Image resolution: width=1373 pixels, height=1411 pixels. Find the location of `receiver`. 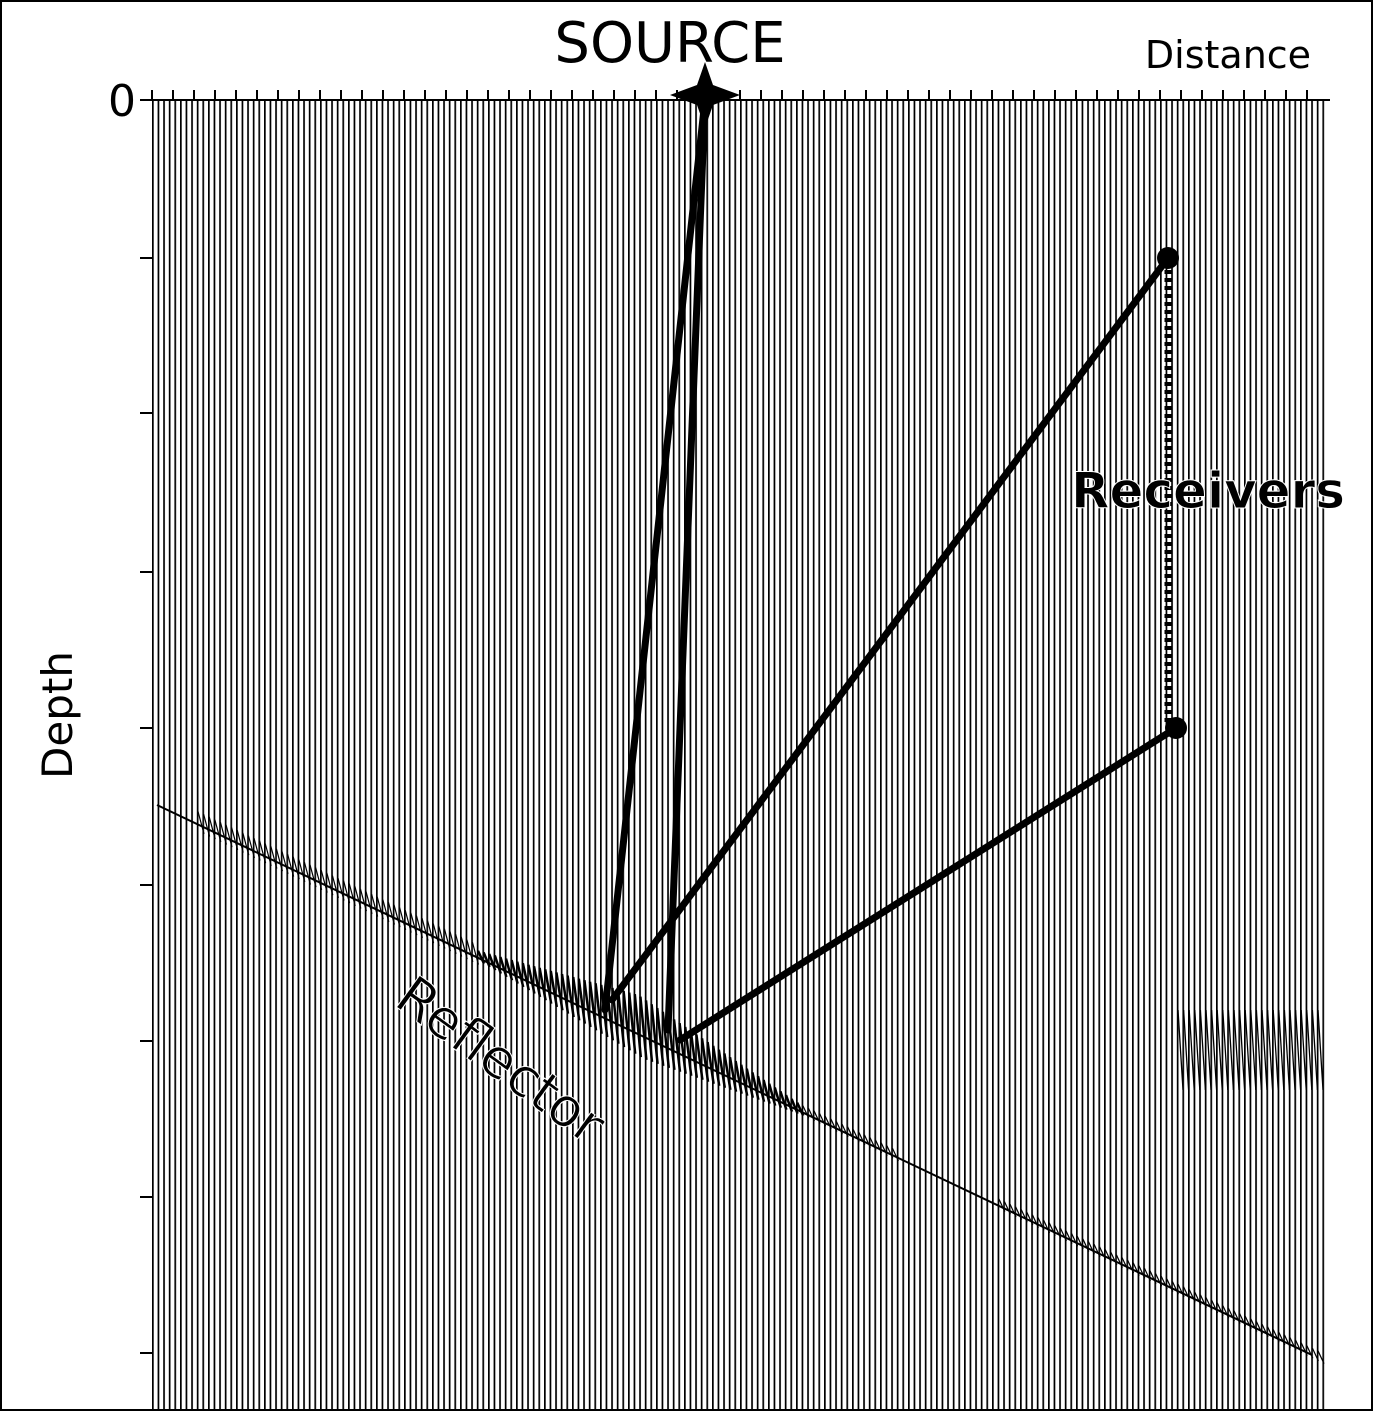

receiver is located at coordinates (1168, 258).